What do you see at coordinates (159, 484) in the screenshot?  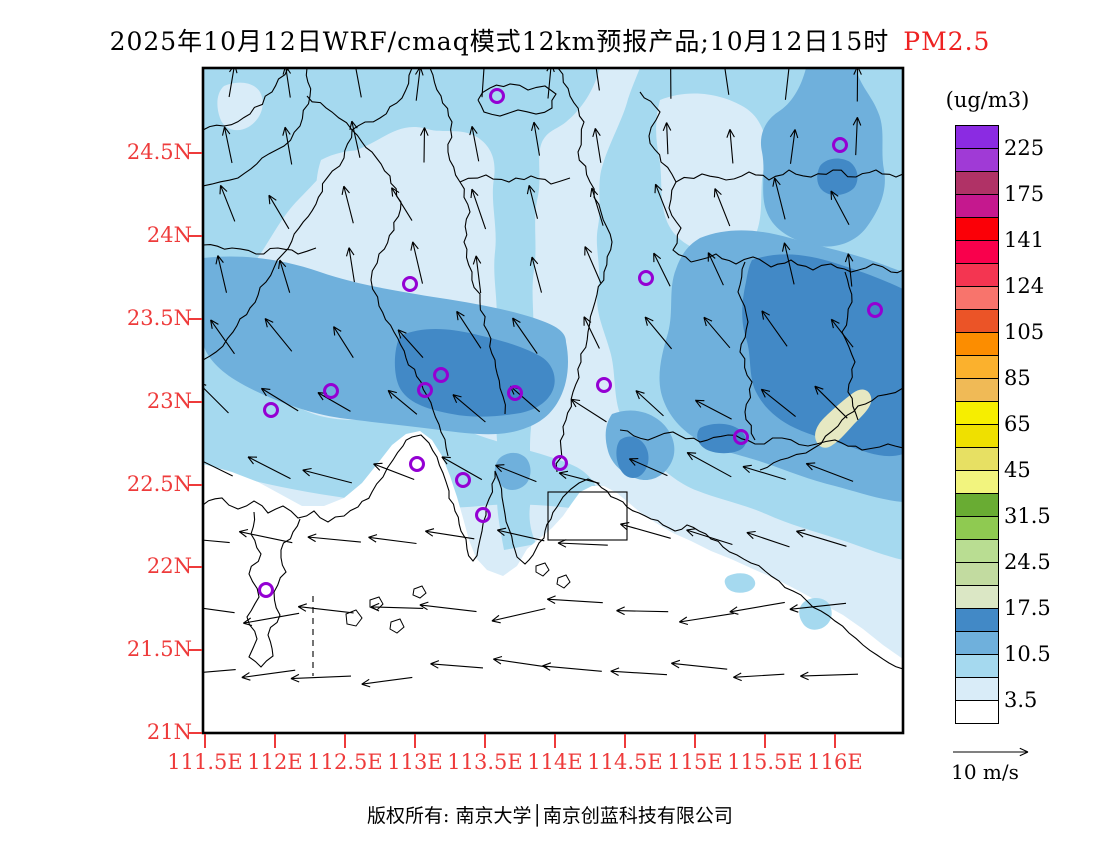 I see `lat-tick-label: 22.5N` at bounding box center [159, 484].